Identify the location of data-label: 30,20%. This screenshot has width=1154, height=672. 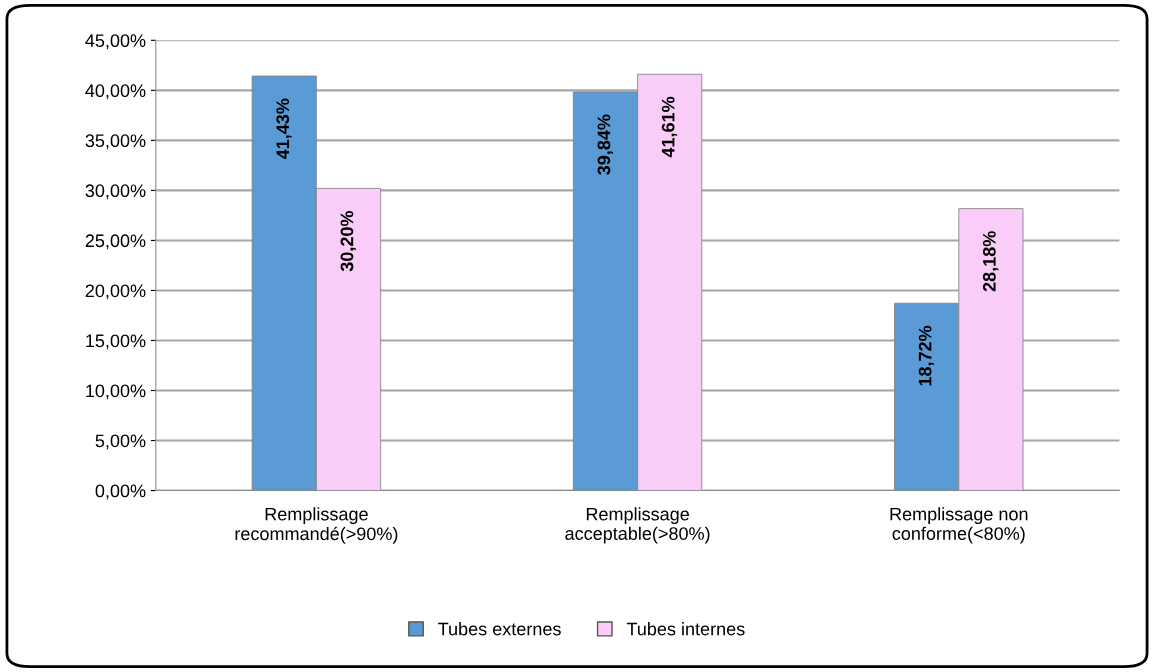
(348, 241).